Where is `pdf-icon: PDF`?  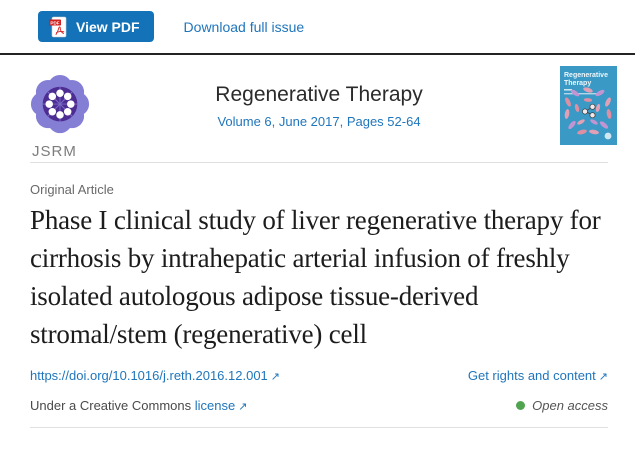
pdf-icon: PDF is located at coordinates (58, 27).